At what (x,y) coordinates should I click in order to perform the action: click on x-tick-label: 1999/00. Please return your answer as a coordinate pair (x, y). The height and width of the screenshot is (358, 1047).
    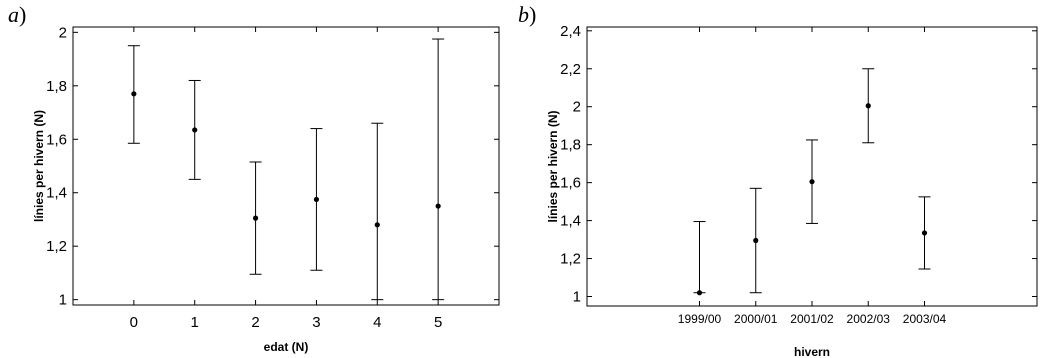
    Looking at the image, I should click on (700, 319).